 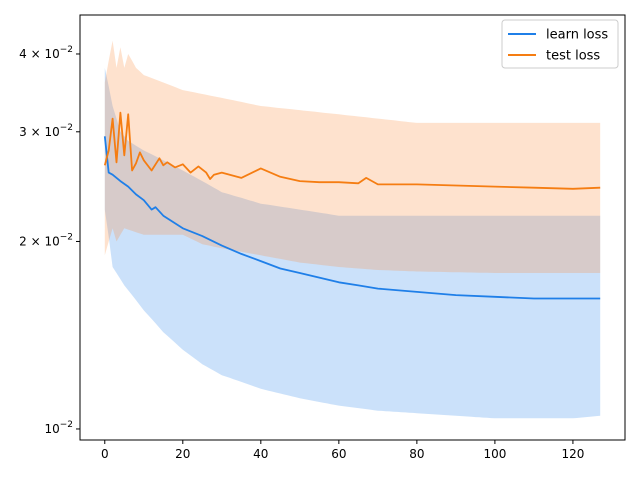 I want to click on x-tick-label: 0, so click(x=105, y=454).